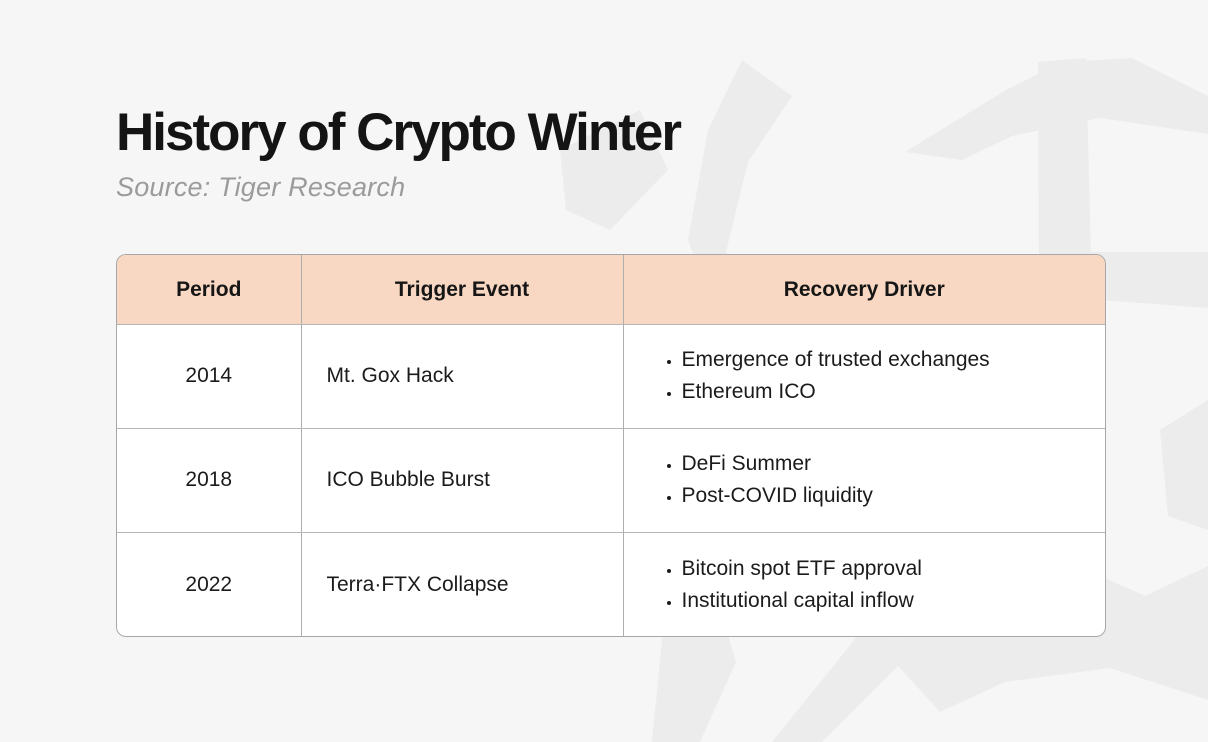  Describe the element at coordinates (462, 584) in the screenshot. I see `trigger-event-cell: Terra·FTX Collapse` at that location.